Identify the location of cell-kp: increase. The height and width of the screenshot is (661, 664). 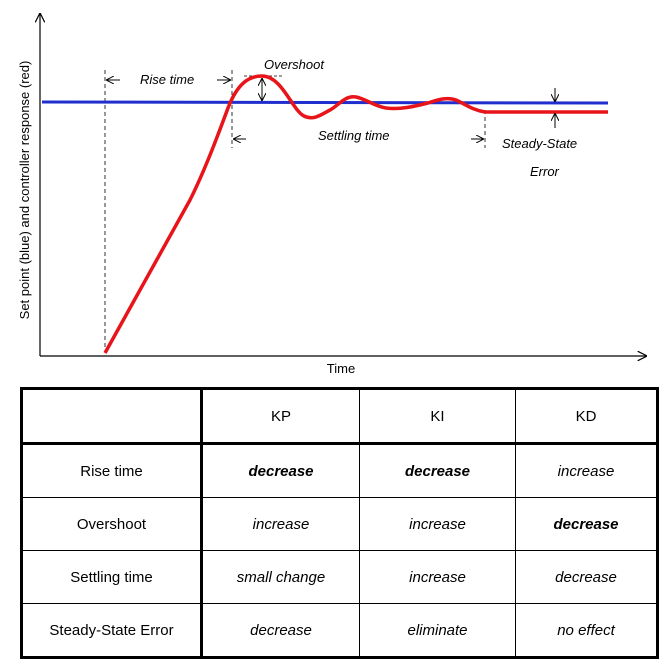
(280, 524).